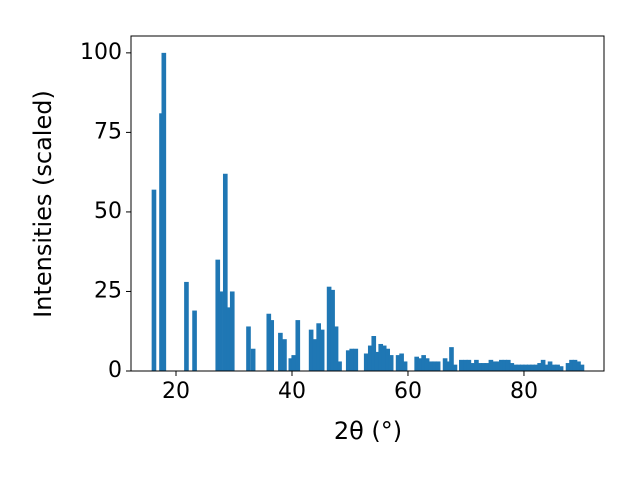  Describe the element at coordinates (368, 431) in the screenshot. I see `x-axis-label: 2θ (°)` at that location.